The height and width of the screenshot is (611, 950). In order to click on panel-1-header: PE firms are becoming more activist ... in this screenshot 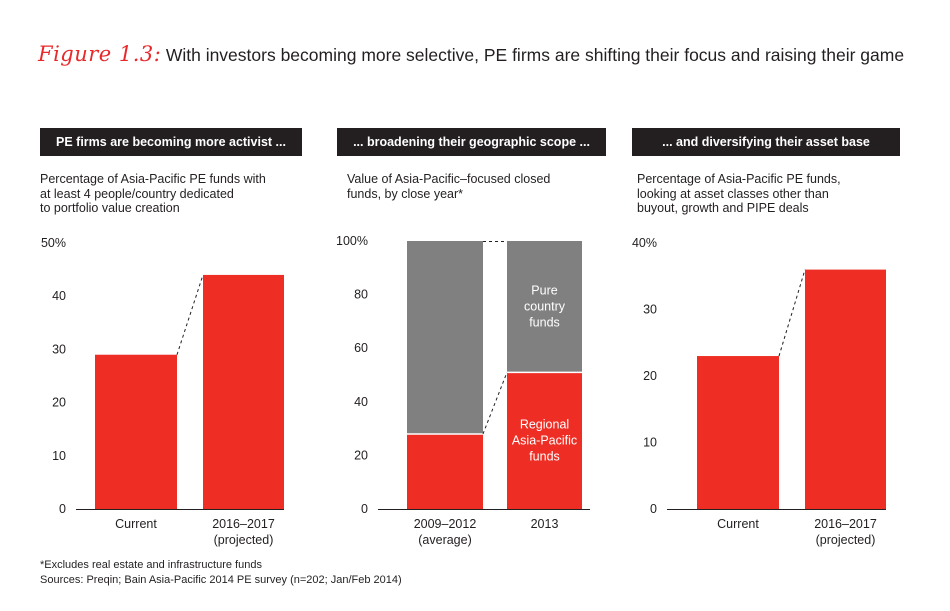, I will do `click(171, 142)`.